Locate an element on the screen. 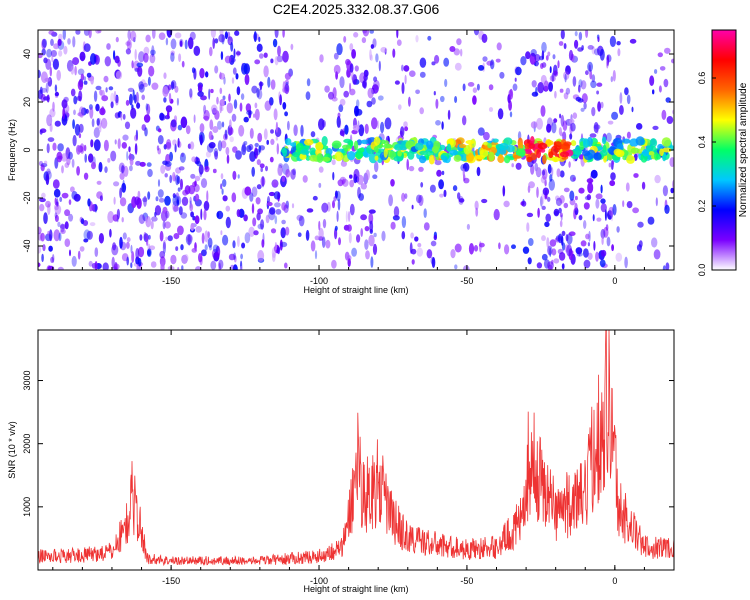 The height and width of the screenshot is (600, 750). colorbar-tick-label: 0.2 is located at coordinates (702, 206).